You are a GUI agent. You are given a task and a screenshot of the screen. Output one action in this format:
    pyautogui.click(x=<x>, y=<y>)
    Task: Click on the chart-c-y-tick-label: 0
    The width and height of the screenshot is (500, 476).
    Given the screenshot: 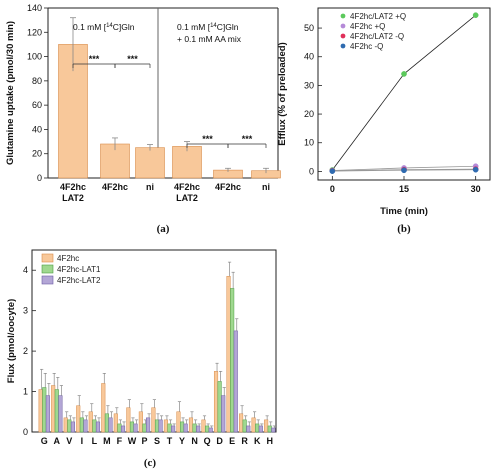 What is the action you would take?
    pyautogui.click(x=25, y=432)
    